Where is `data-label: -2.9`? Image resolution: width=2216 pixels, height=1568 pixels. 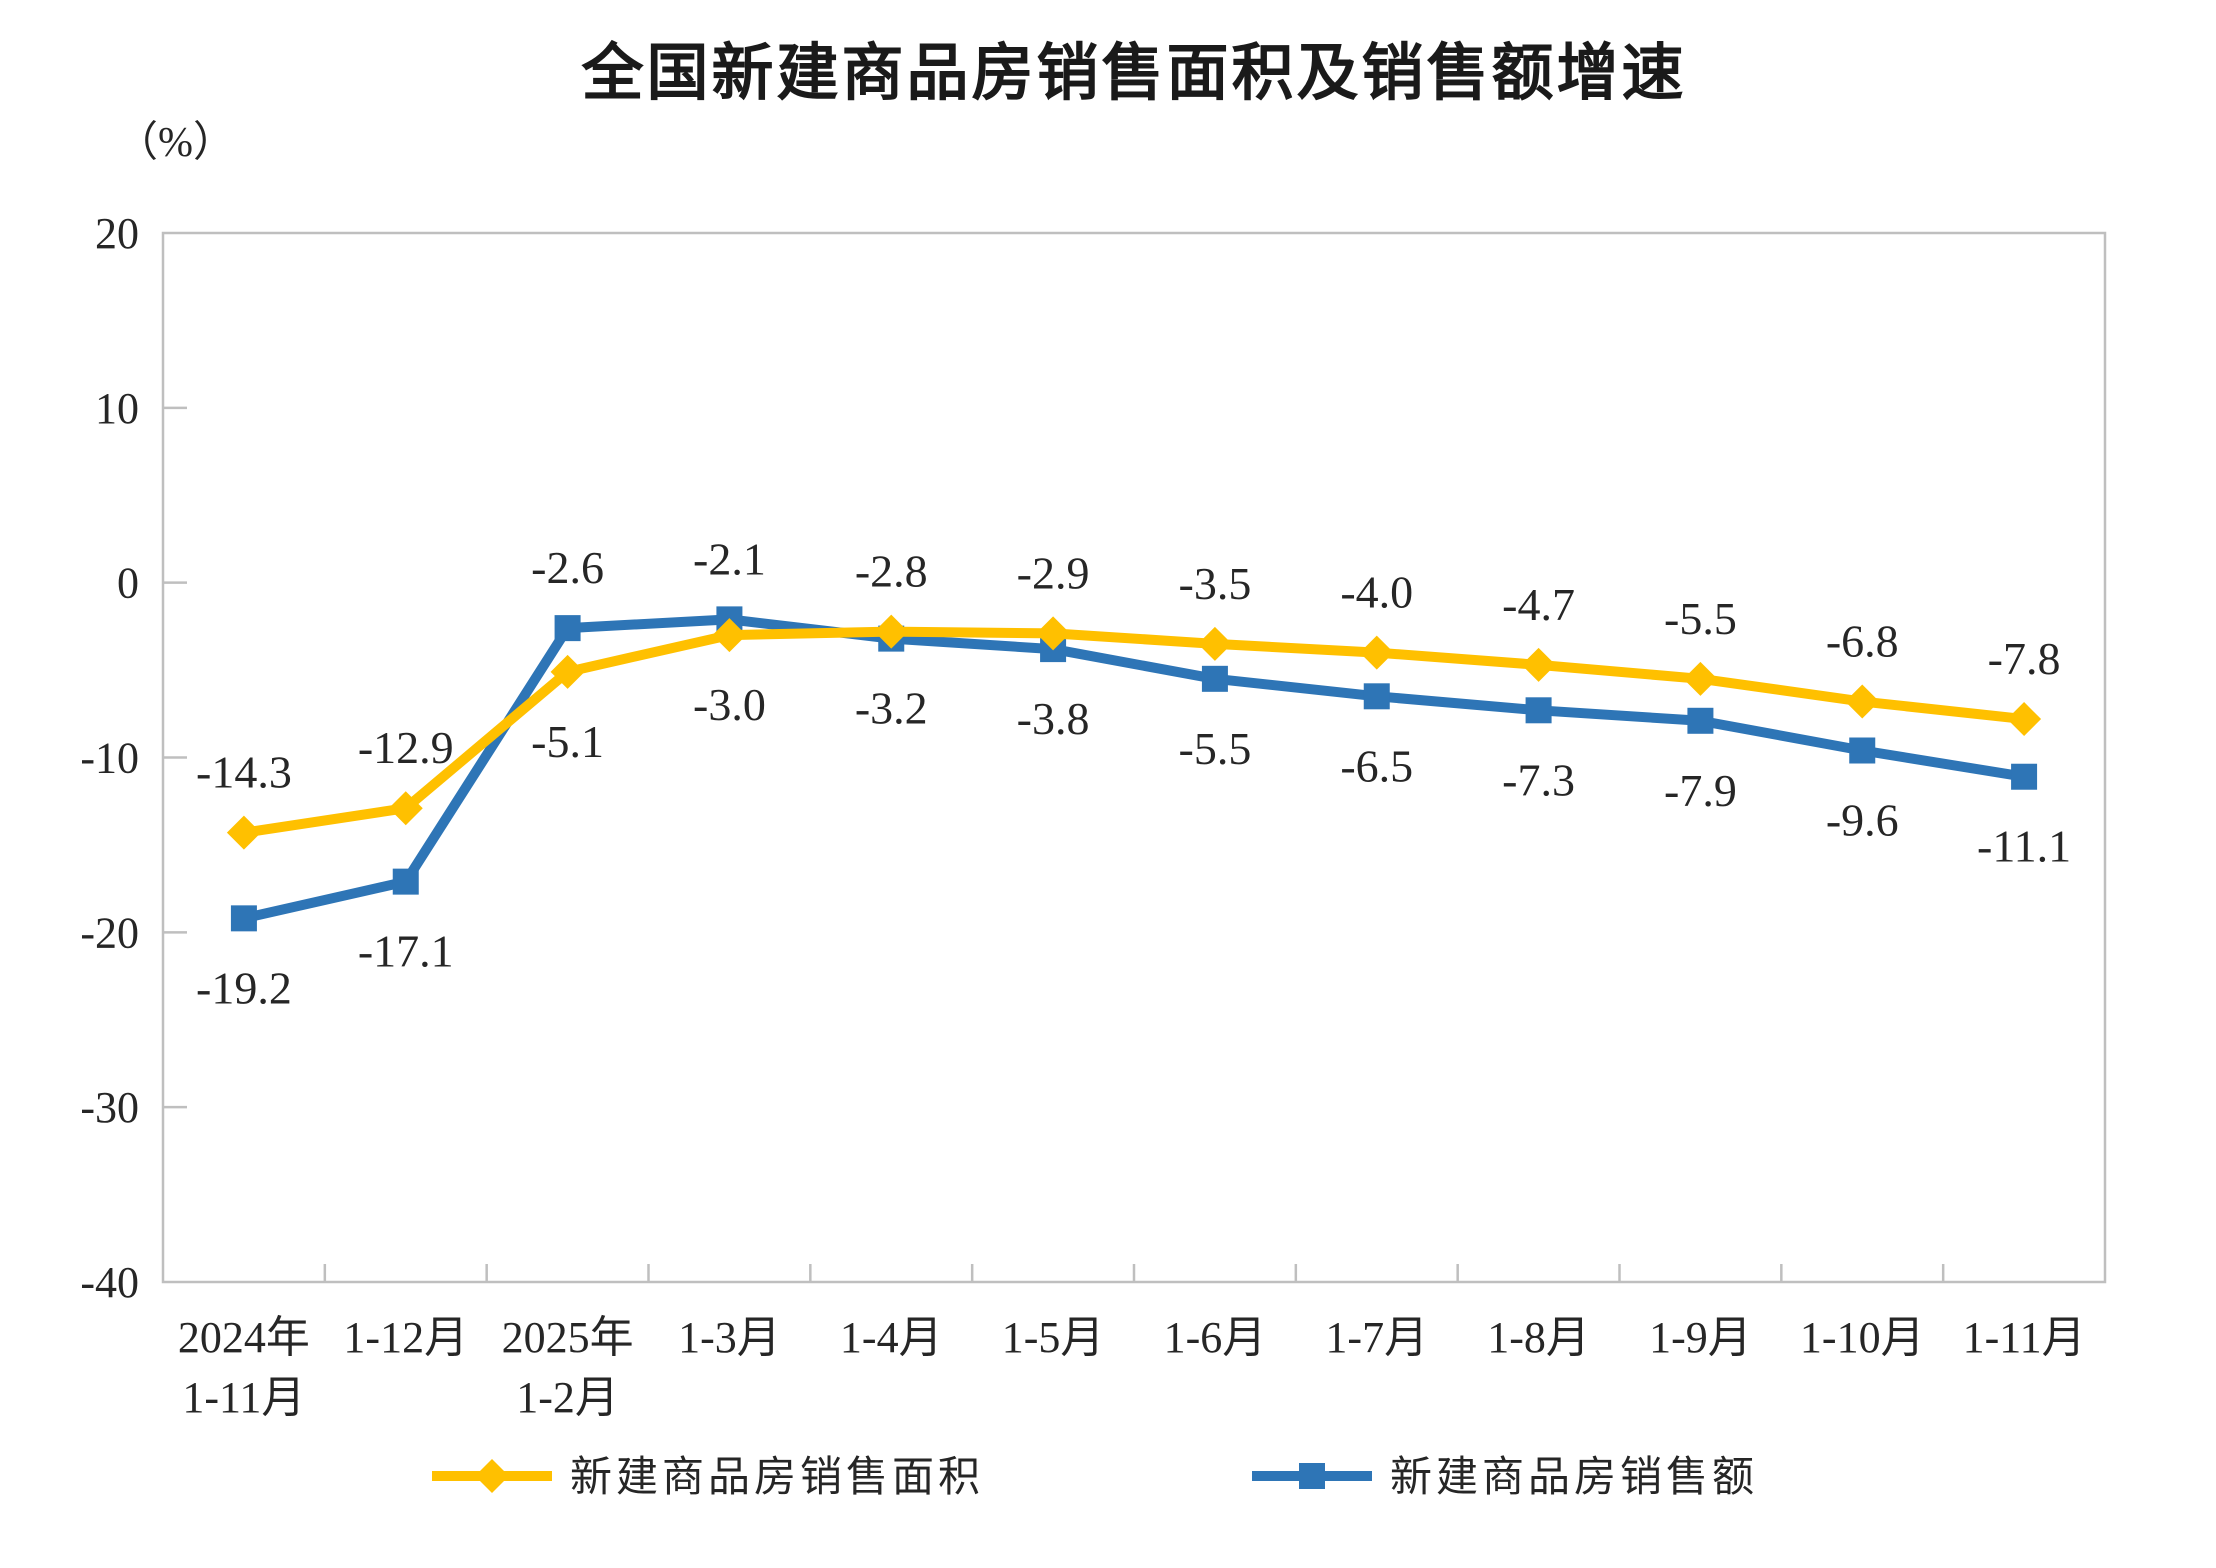
data-label: -2.9 is located at coordinates (1053, 572).